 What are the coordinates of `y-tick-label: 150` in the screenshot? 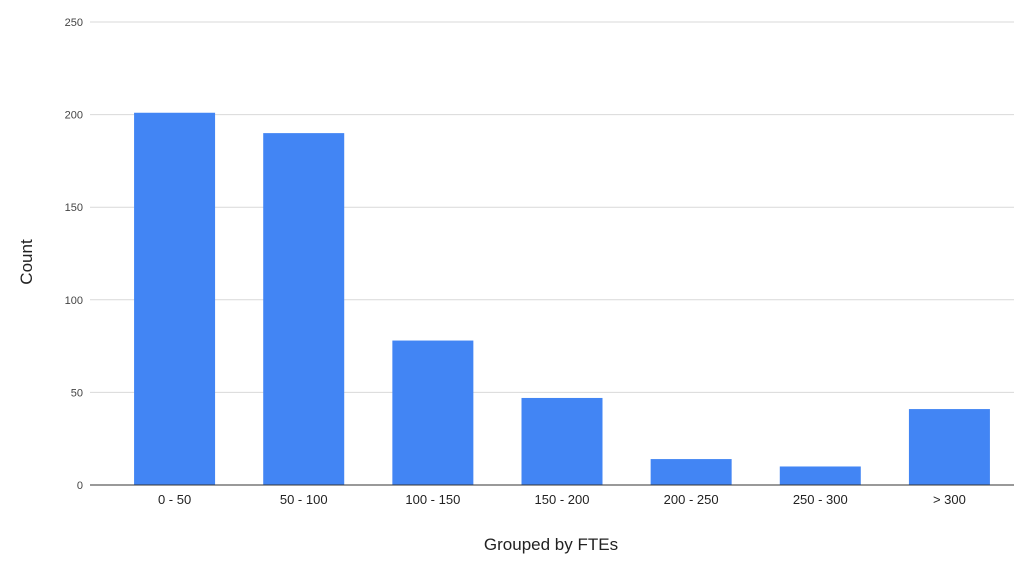 It's located at (74, 208).